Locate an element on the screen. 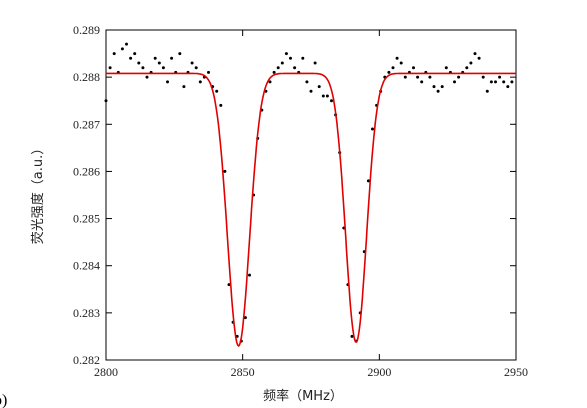  y-axis-label: 荧光强度（a.u.） is located at coordinates (38, 193).